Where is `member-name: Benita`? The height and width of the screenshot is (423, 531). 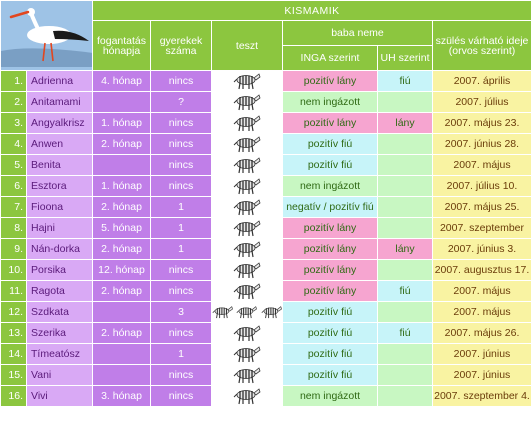 member-name: Benita is located at coordinates (59, 165).